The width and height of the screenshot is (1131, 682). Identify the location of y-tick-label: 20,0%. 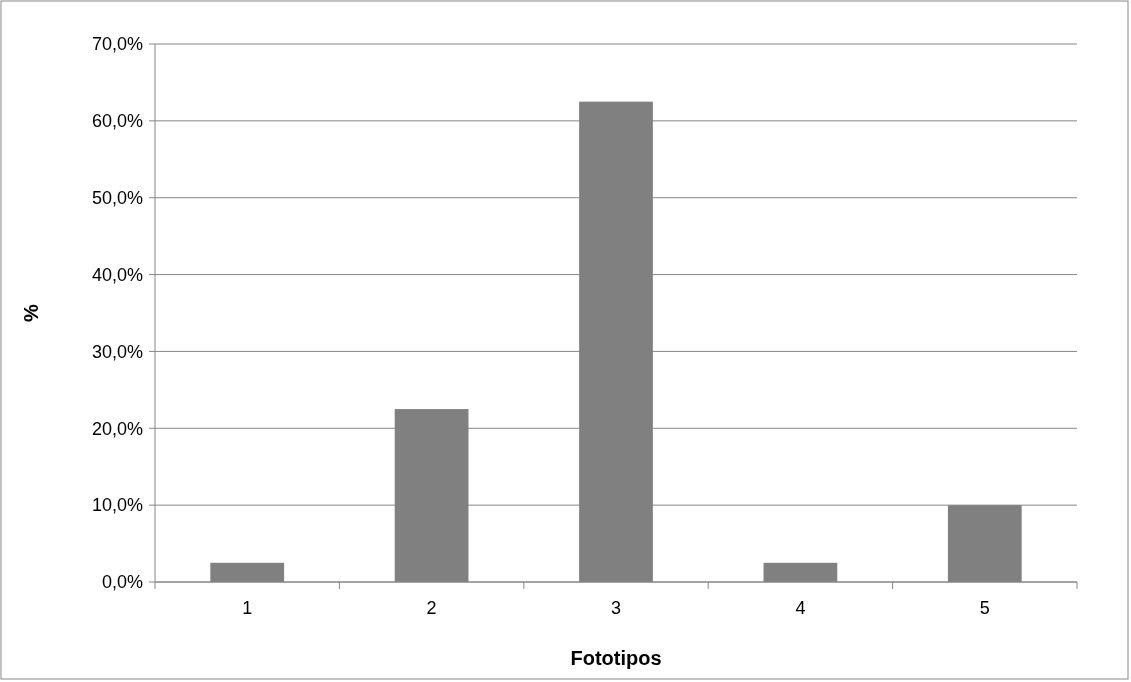
(117, 428).